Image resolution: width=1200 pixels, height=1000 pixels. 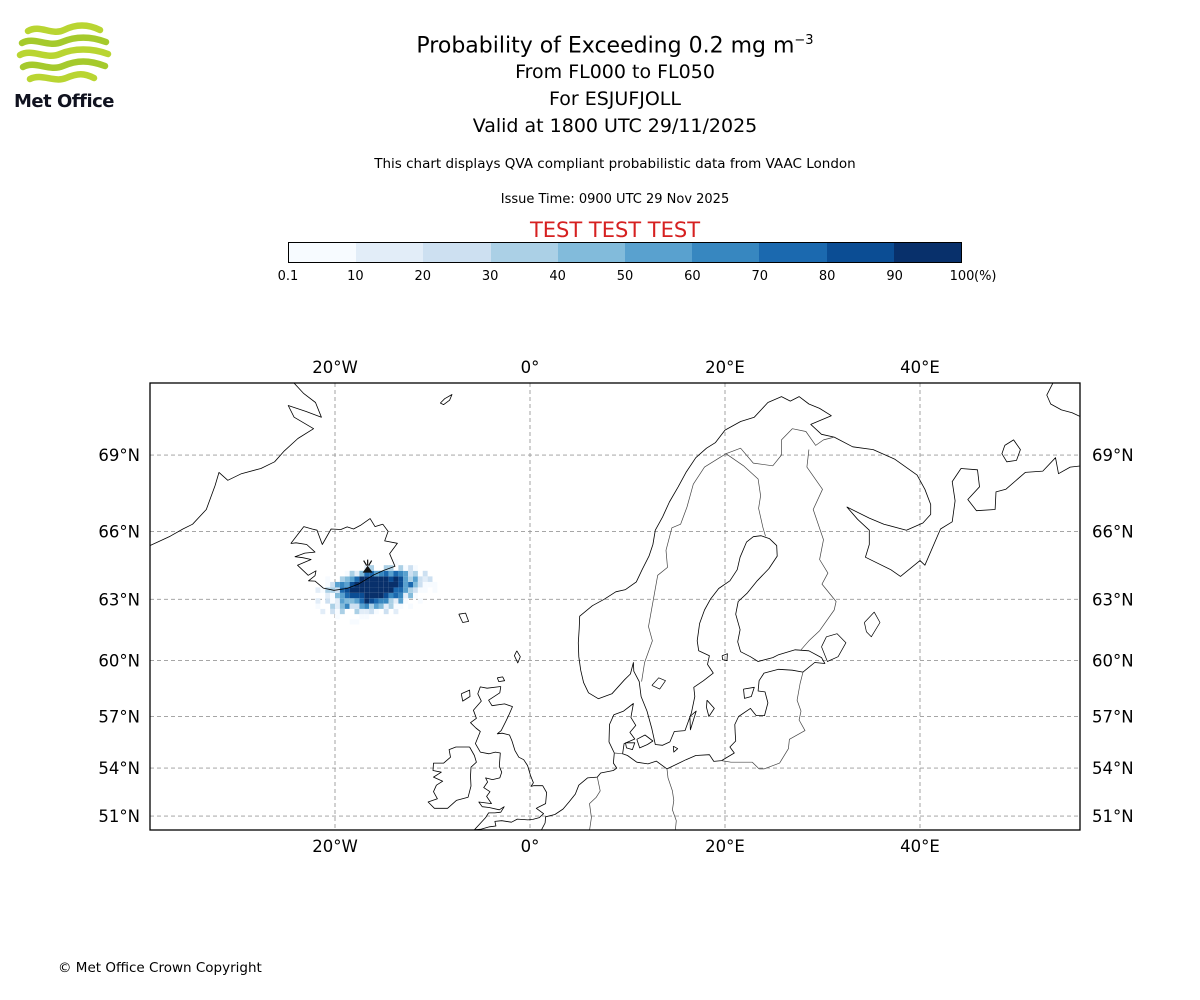 I want to click on longitude-tick-label-top: 40°E, so click(x=920, y=367).